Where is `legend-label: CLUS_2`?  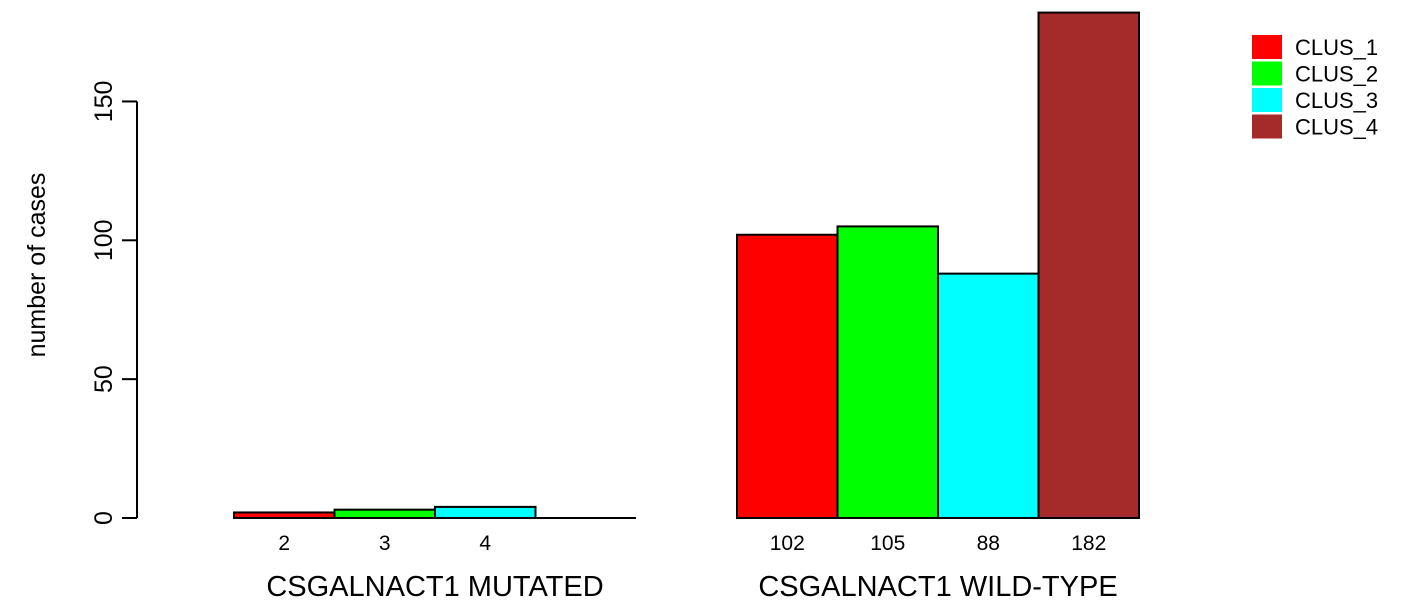 legend-label: CLUS_2 is located at coordinates (1336, 74).